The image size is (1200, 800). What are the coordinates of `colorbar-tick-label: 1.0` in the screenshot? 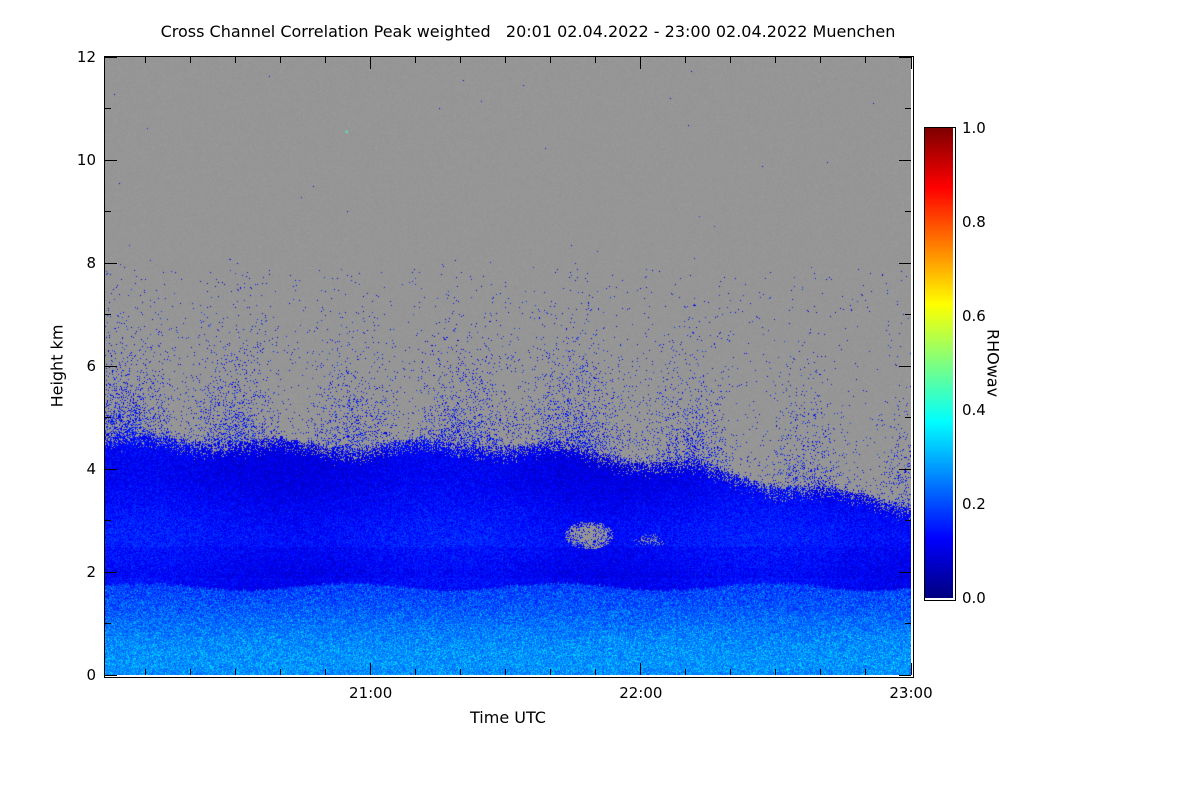 It's located at (974, 128).